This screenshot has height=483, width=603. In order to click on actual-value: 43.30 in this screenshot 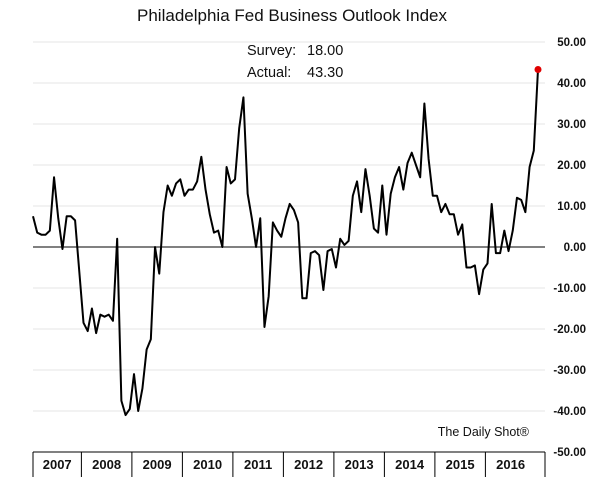, I will do `click(325, 73)`.